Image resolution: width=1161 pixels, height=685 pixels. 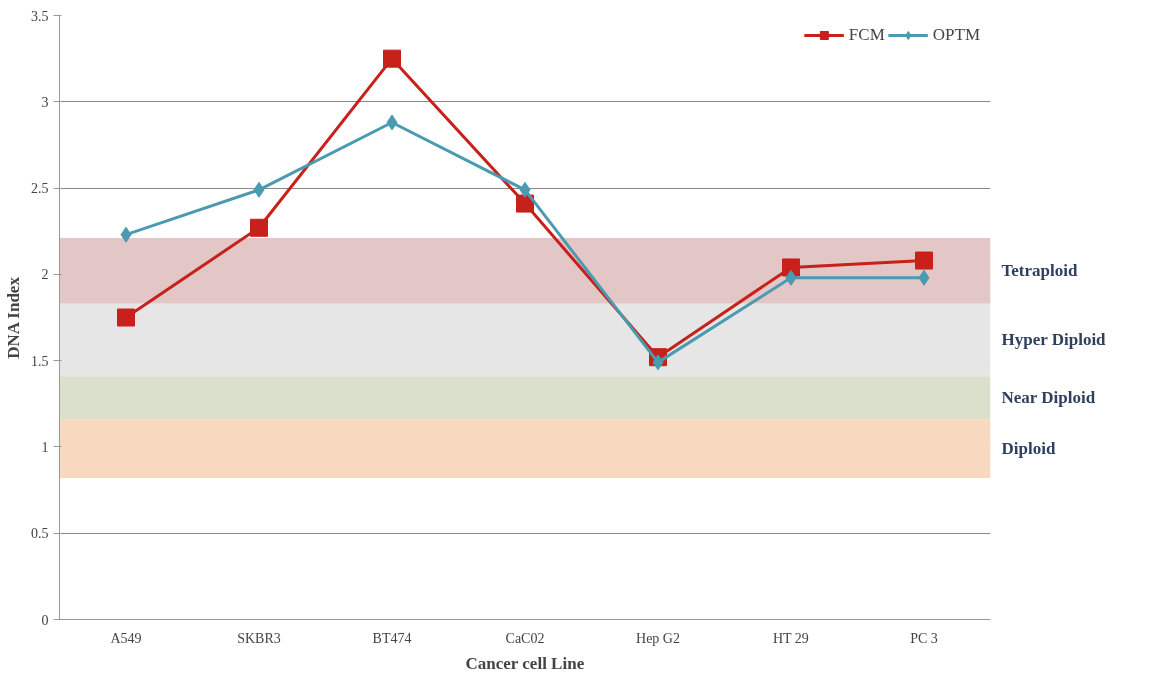 I want to click on legend-label: OPTM, so click(x=956, y=35).